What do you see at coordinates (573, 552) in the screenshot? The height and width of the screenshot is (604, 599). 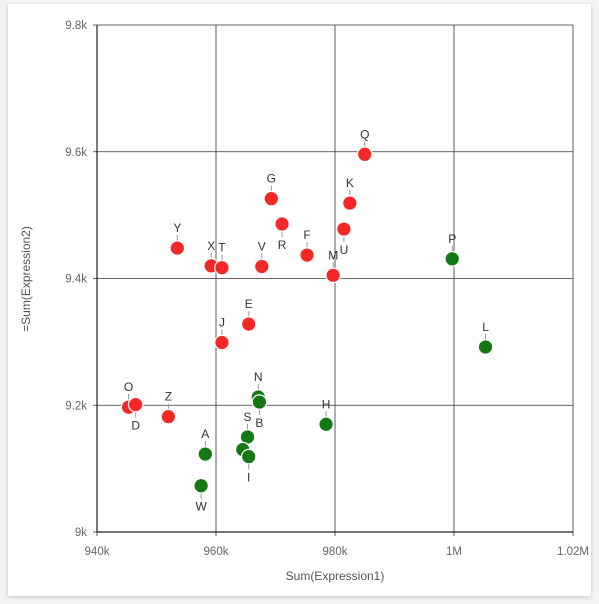 I see `x-tick-label: 1.02M` at bounding box center [573, 552].